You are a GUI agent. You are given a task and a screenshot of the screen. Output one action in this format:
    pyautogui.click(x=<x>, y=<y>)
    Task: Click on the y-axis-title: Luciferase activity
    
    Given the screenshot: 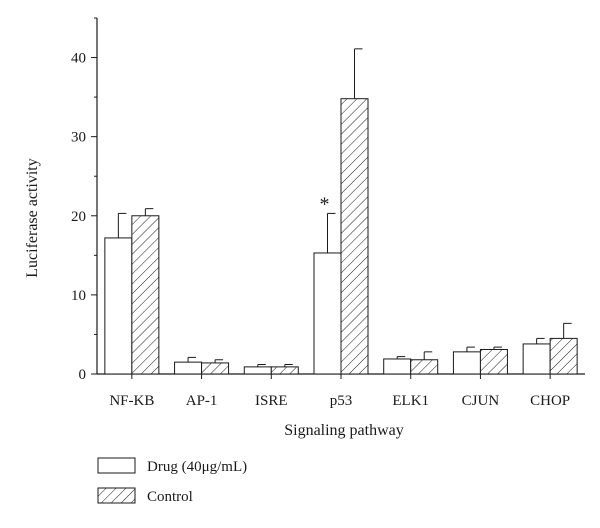 What is the action you would take?
    pyautogui.click(x=32, y=218)
    